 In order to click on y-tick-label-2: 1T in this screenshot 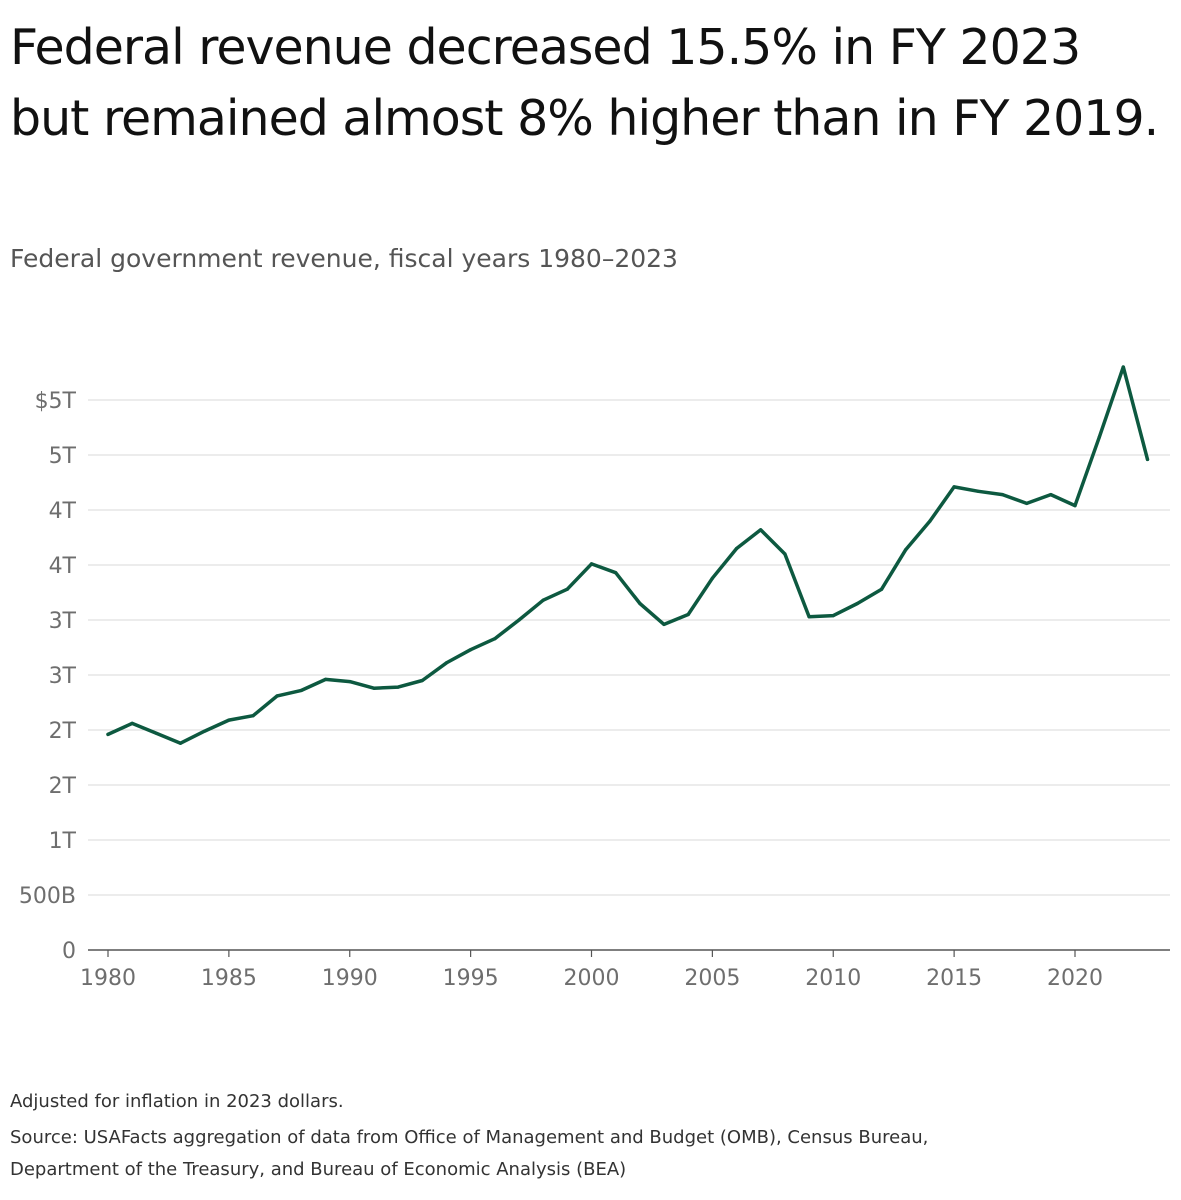, I will do `click(63, 841)`.